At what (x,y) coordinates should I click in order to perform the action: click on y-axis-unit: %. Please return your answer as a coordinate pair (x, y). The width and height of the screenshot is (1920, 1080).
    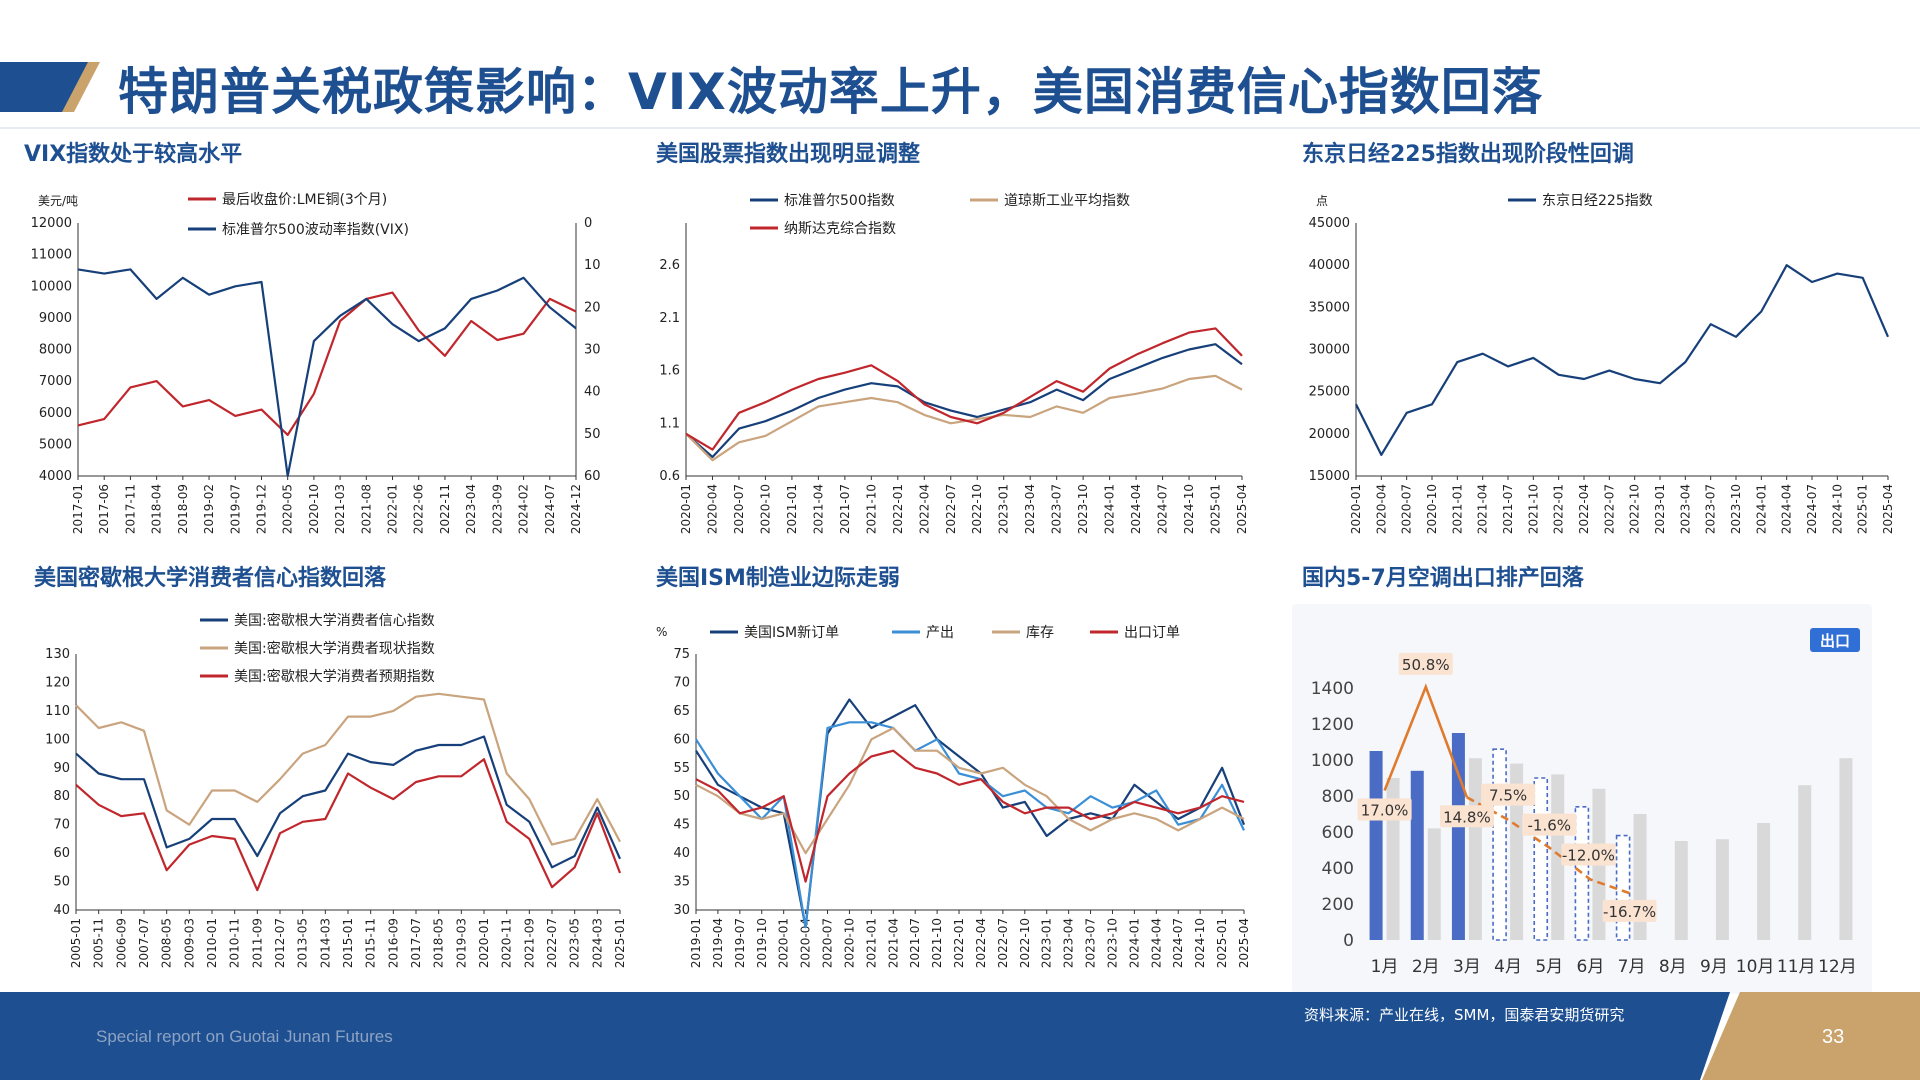
    Looking at the image, I should click on (661, 632).